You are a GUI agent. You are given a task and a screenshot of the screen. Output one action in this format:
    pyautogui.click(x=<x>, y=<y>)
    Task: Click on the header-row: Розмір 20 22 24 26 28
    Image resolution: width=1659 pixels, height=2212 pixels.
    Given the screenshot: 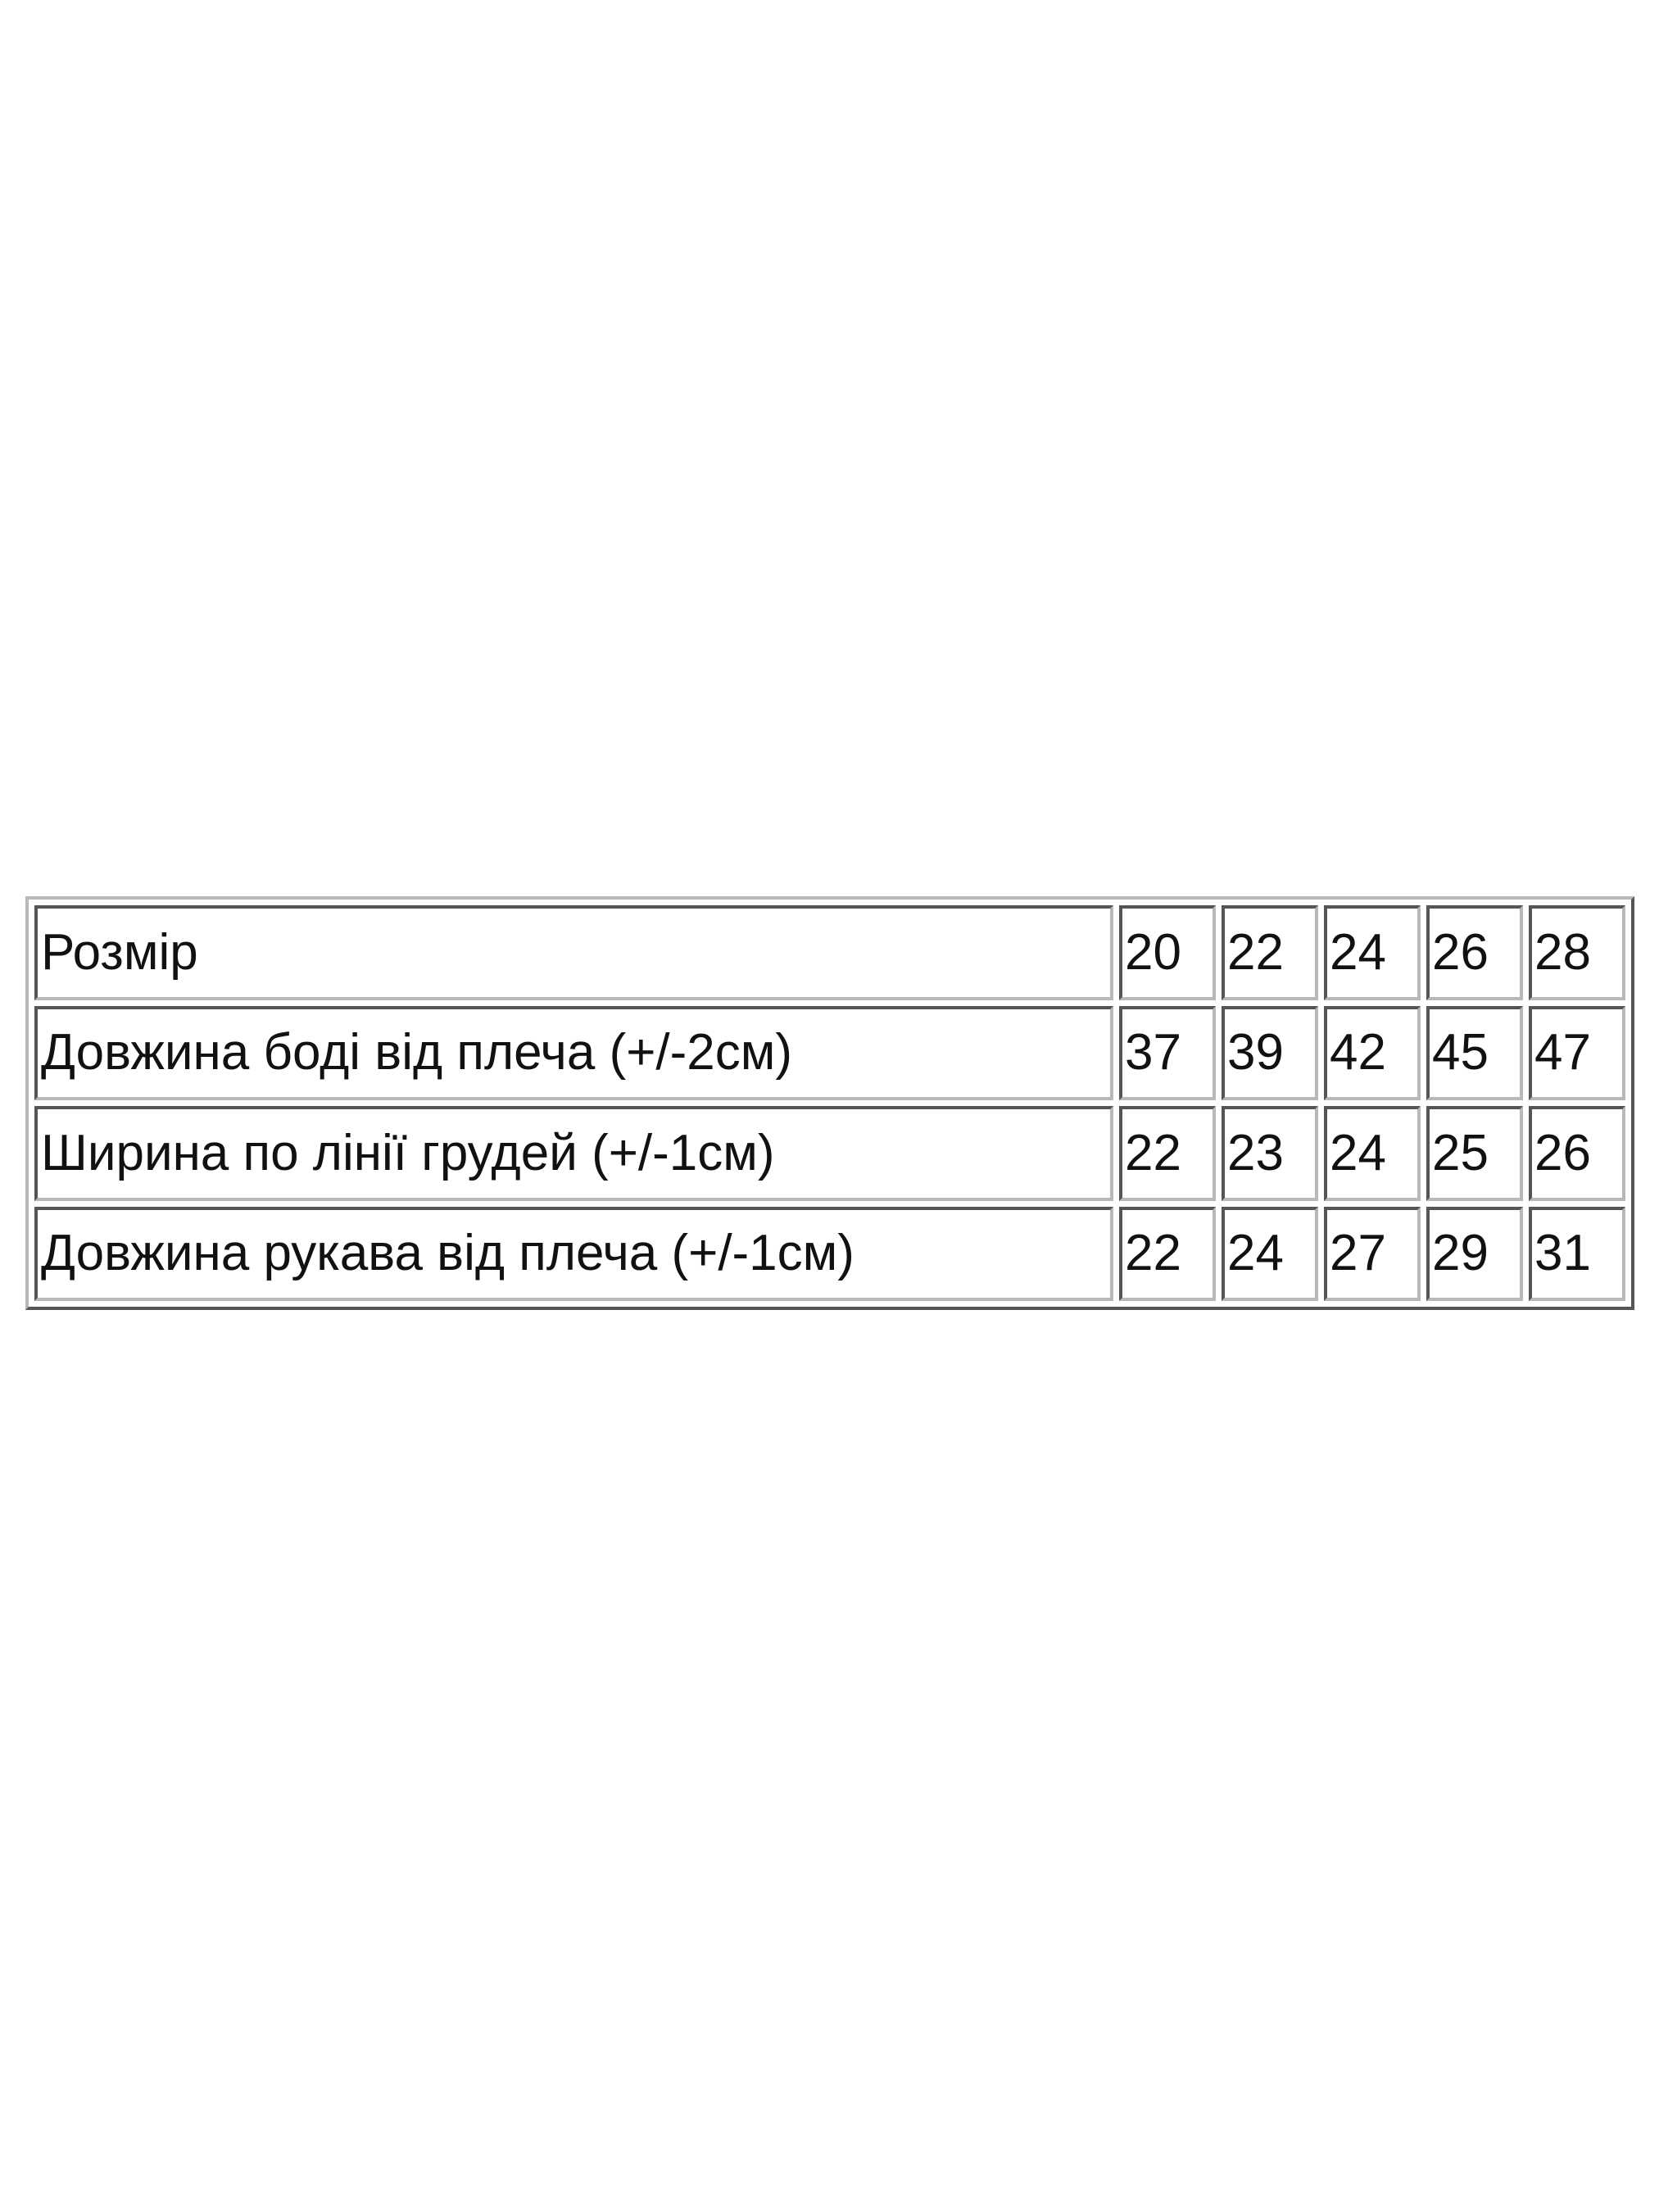 What is the action you would take?
    pyautogui.click(x=829, y=952)
    